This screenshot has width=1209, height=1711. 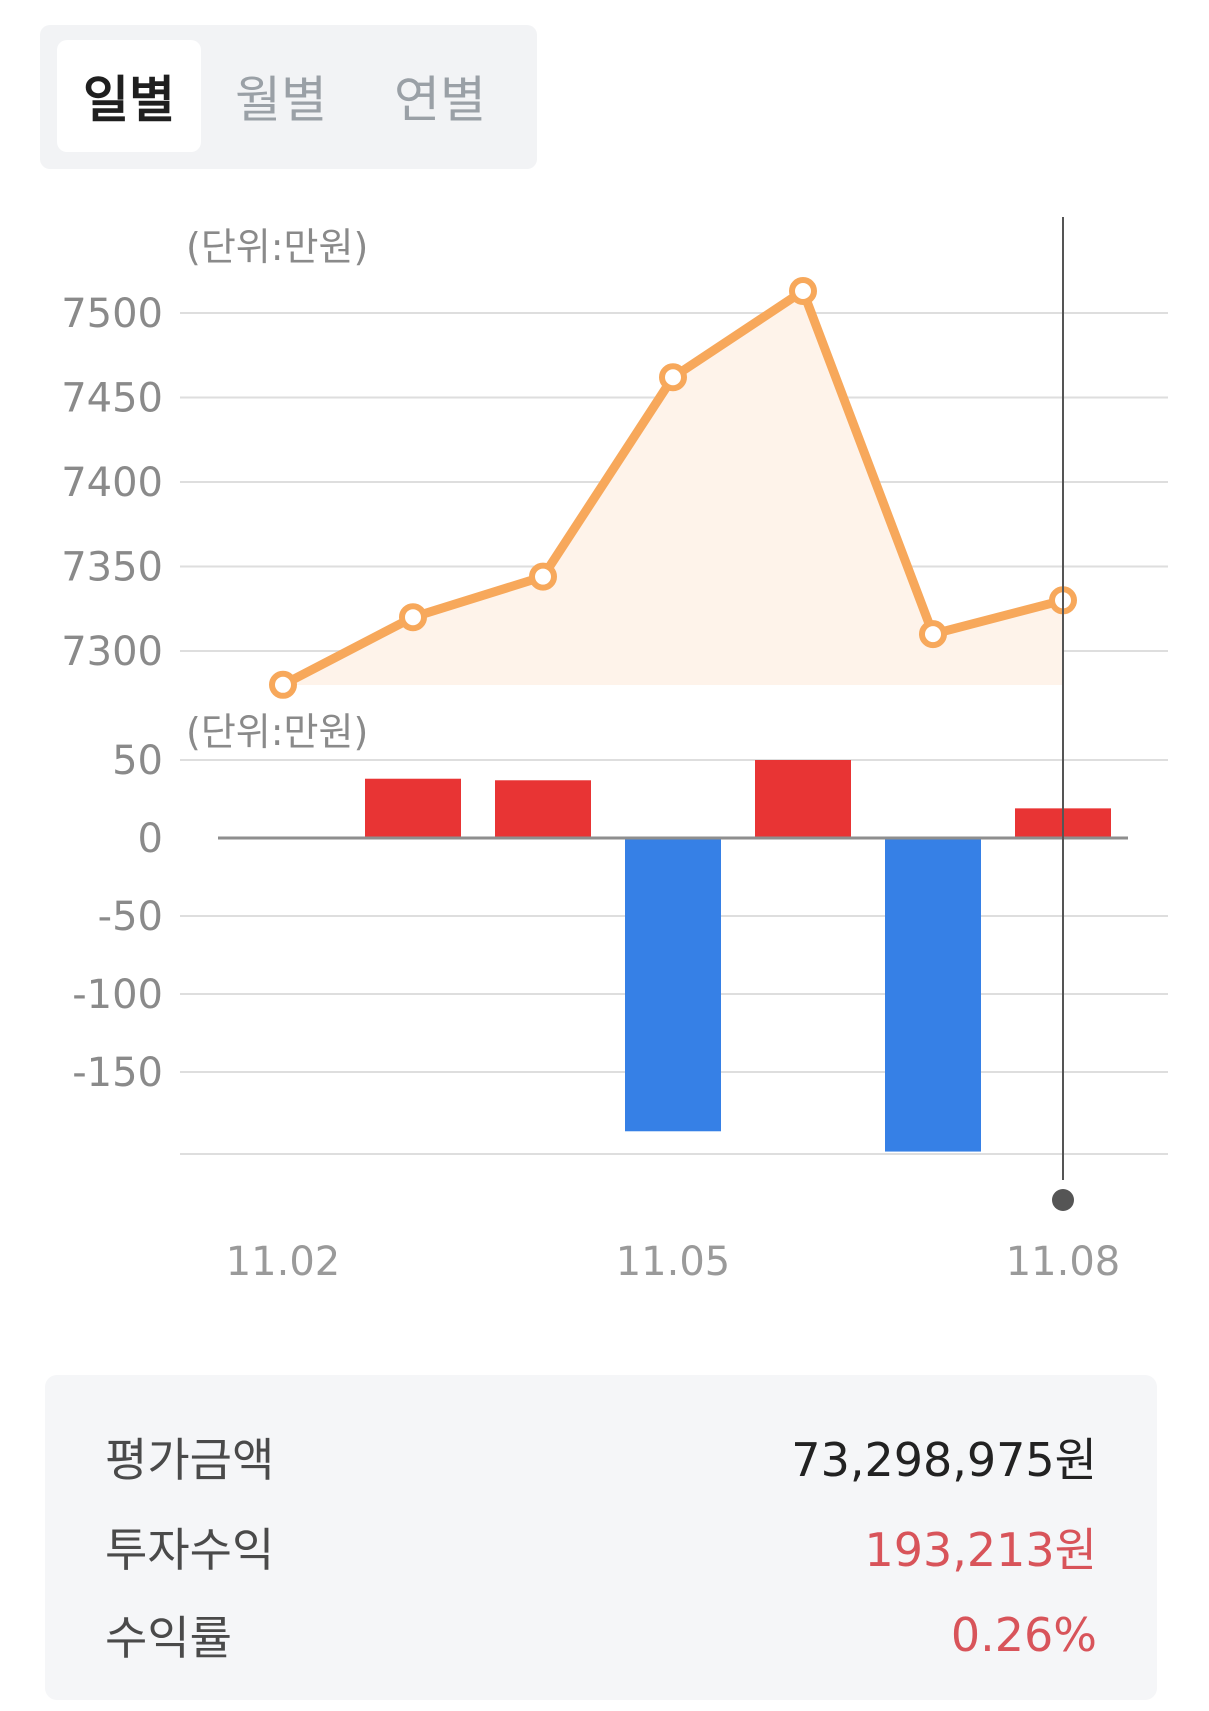 What do you see at coordinates (980, 1550) in the screenshot?
I see `summary-value: 193,213원` at bounding box center [980, 1550].